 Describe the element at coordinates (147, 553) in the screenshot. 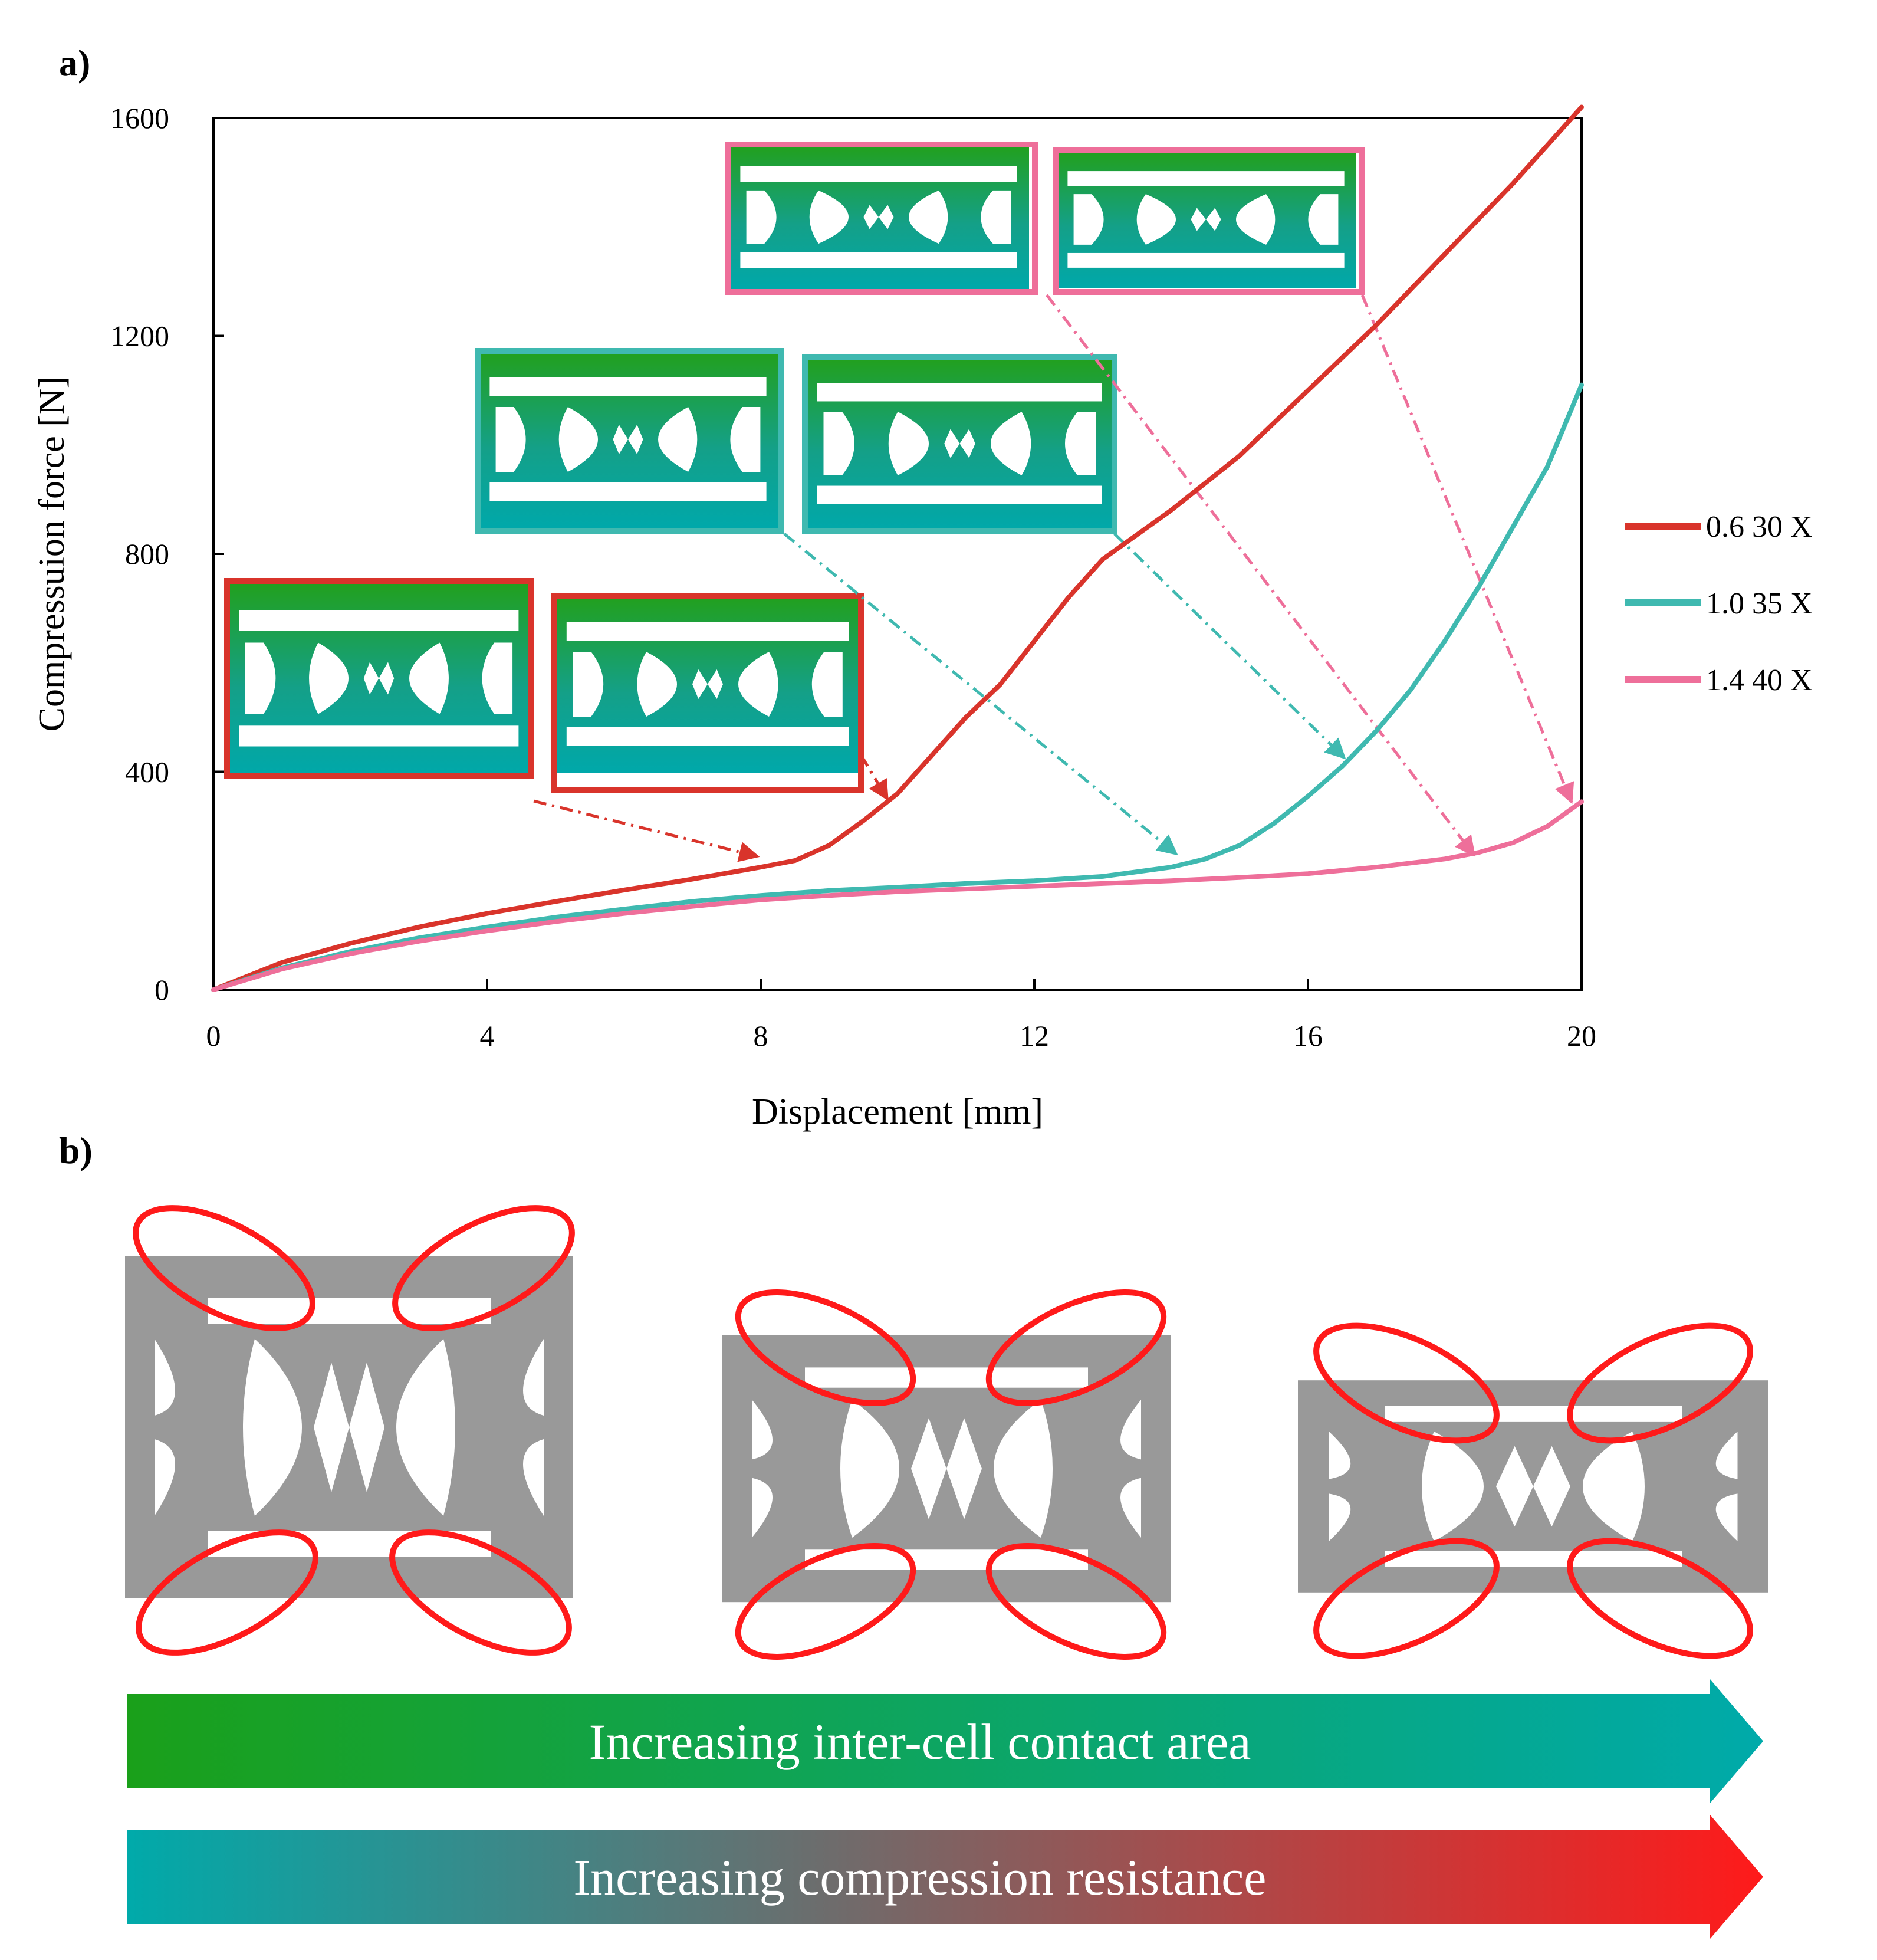

I see `y-tick-label: 800` at that location.